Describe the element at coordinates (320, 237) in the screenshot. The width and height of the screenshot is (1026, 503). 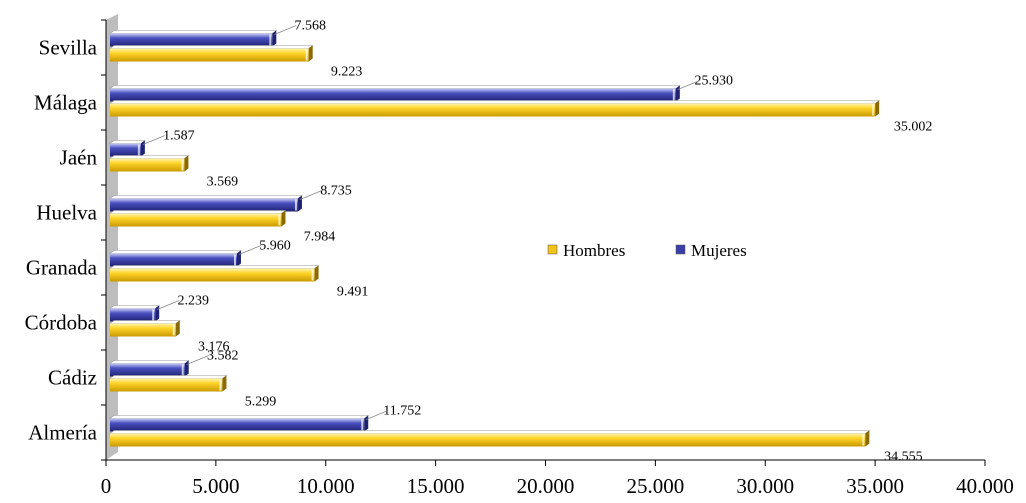
I see `data-label-hombres: 7.984` at that location.